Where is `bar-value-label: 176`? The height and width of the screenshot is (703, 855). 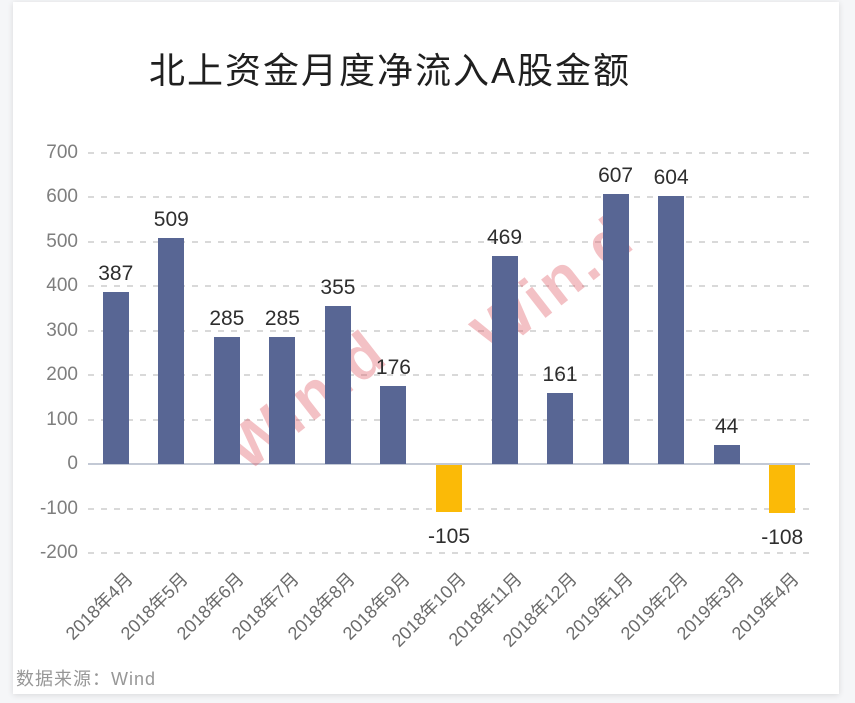 bar-value-label: 176 is located at coordinates (393, 367).